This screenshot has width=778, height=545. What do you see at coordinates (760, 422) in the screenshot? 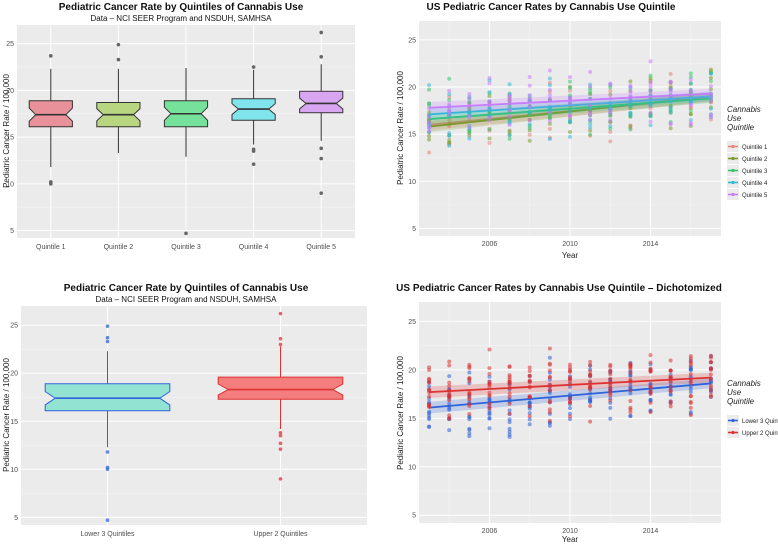
I see `legend-label: Lower 3 Quintiles` at bounding box center [760, 422].